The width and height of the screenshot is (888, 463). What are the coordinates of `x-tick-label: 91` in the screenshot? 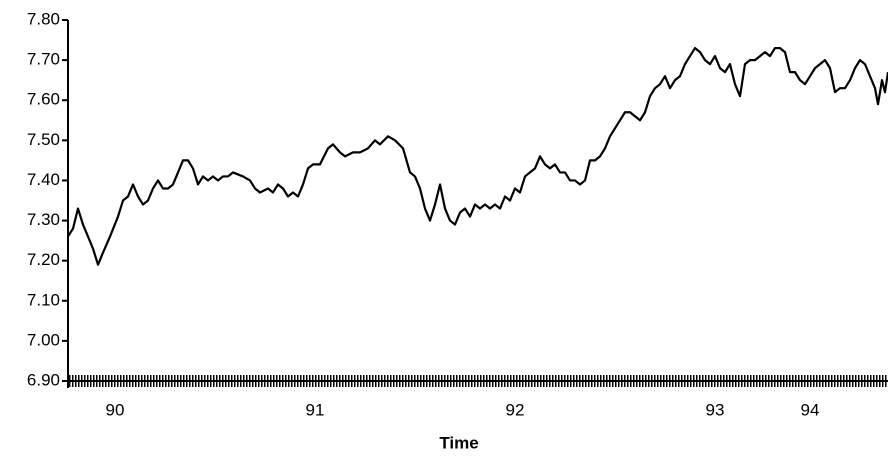 It's located at (315, 409).